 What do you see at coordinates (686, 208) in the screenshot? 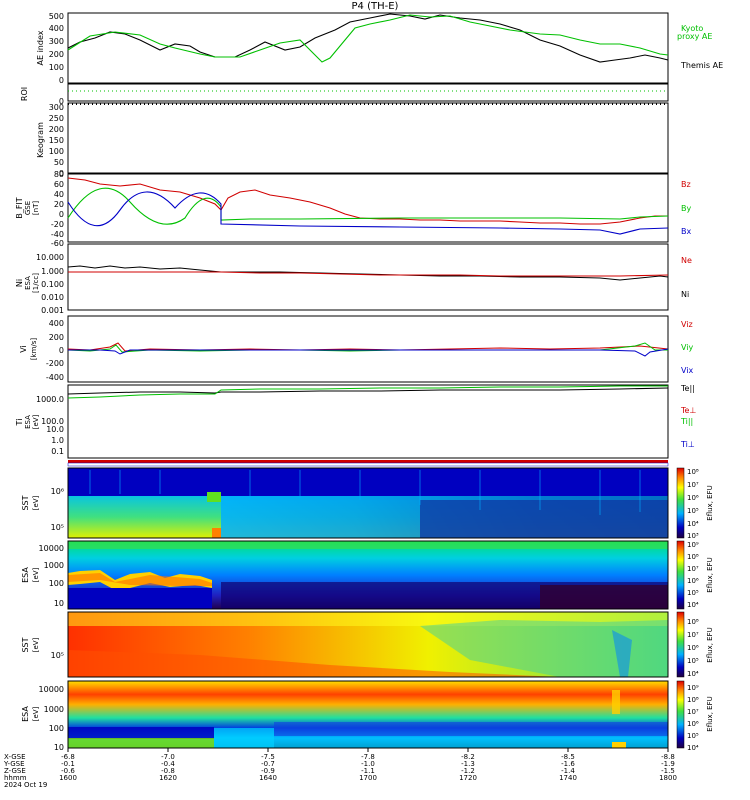
I see `legend-by: By` at bounding box center [686, 208].